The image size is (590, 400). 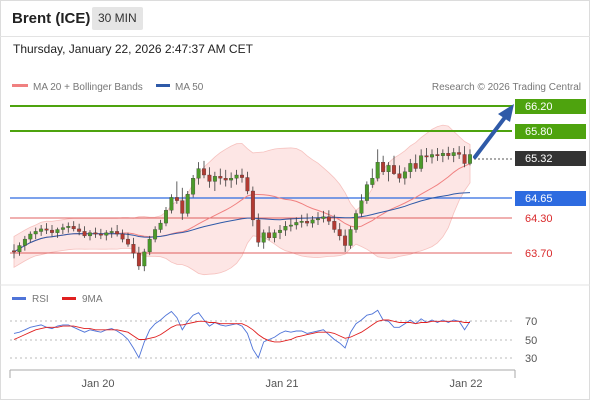 I want to click on x-tick-jan22: Jan 22, so click(x=465, y=384).